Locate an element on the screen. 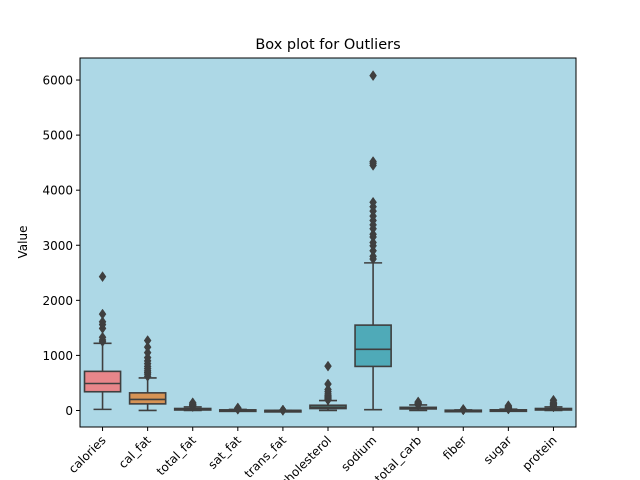  x-tick-label: fiber is located at coordinates (454, 447).